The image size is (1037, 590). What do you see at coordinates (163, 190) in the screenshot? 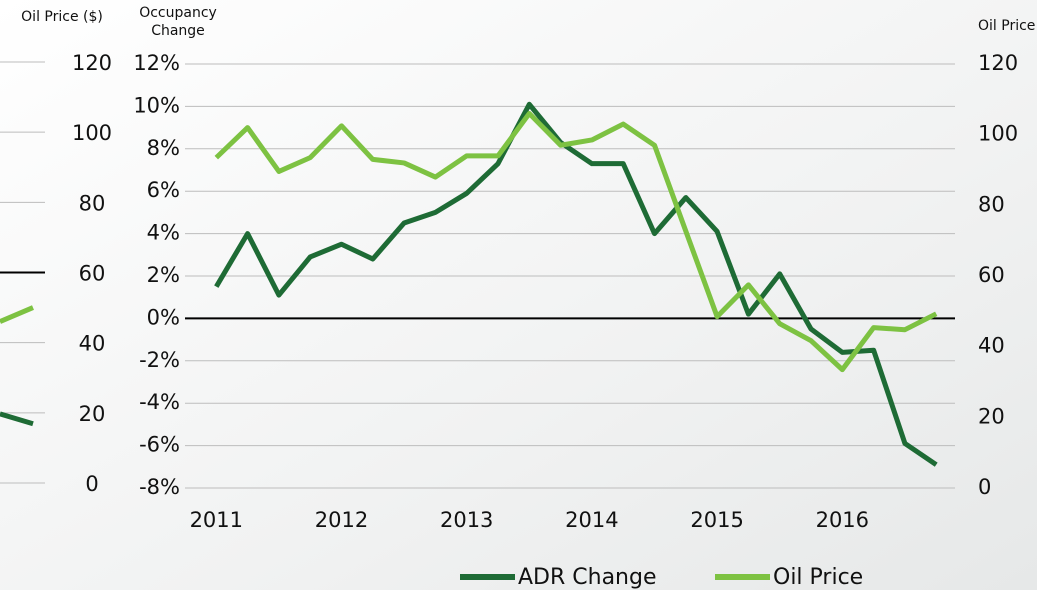
I see `y-tick-label: 6%` at bounding box center [163, 190].